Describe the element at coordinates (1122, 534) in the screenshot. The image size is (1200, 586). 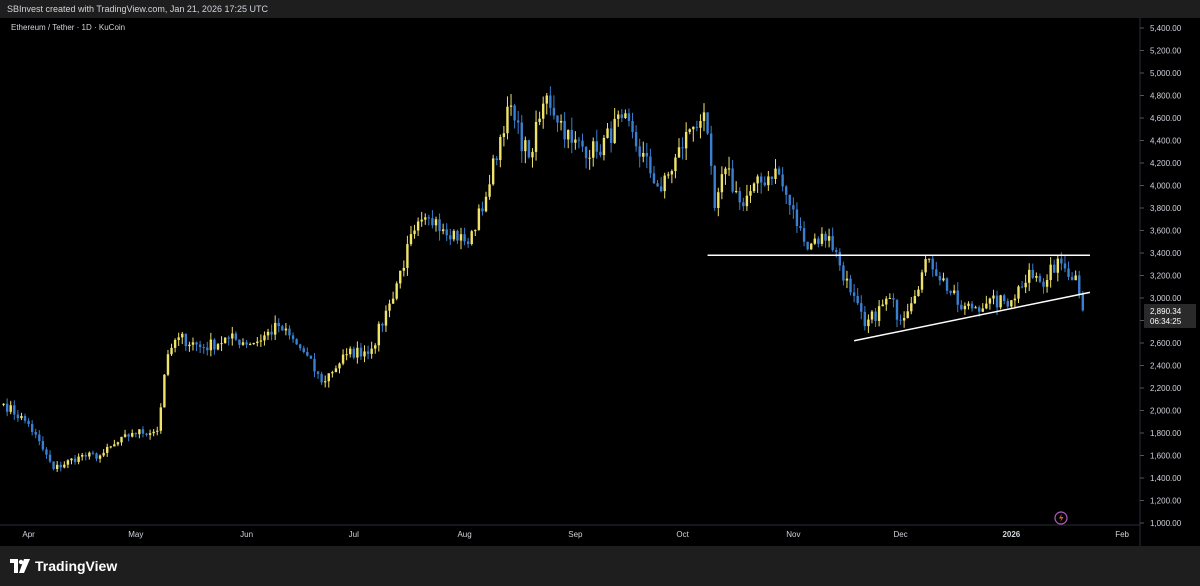
I see `time-tick-label: Feb` at that location.